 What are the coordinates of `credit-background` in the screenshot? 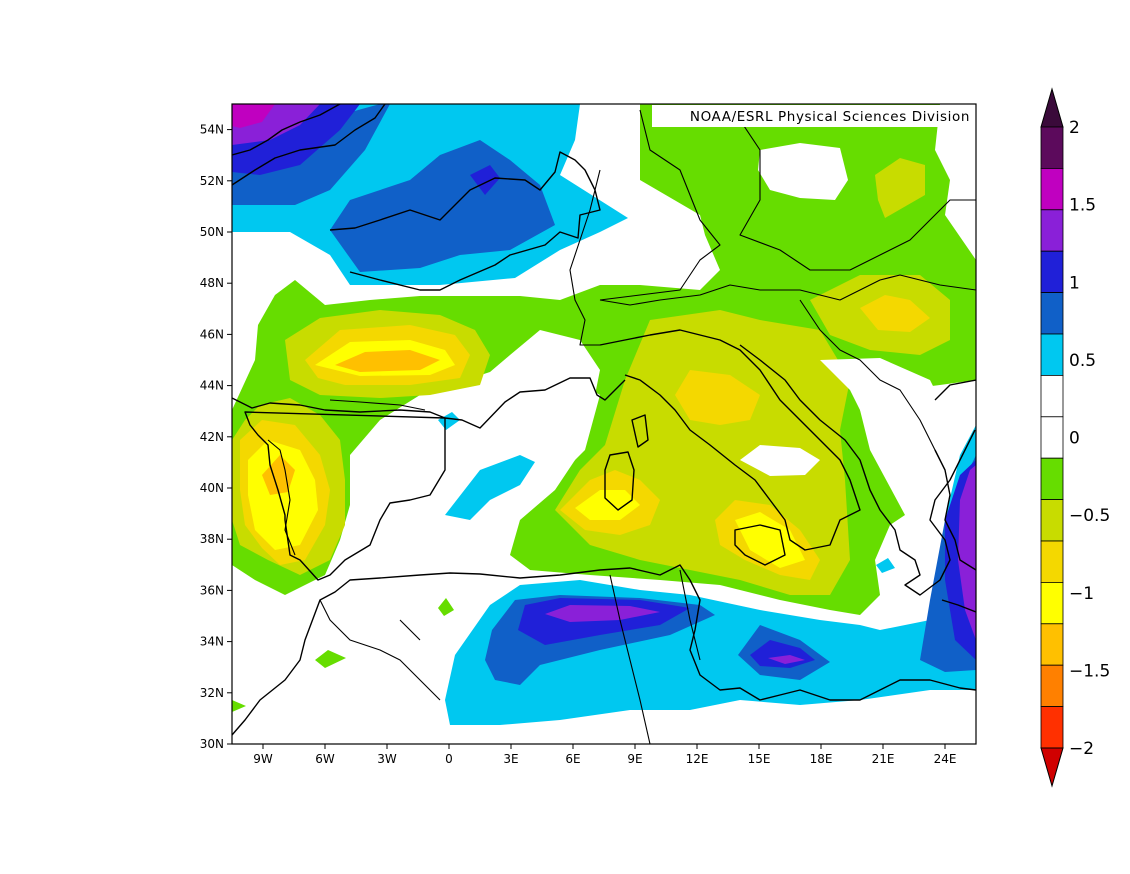 It's located at (813, 116).